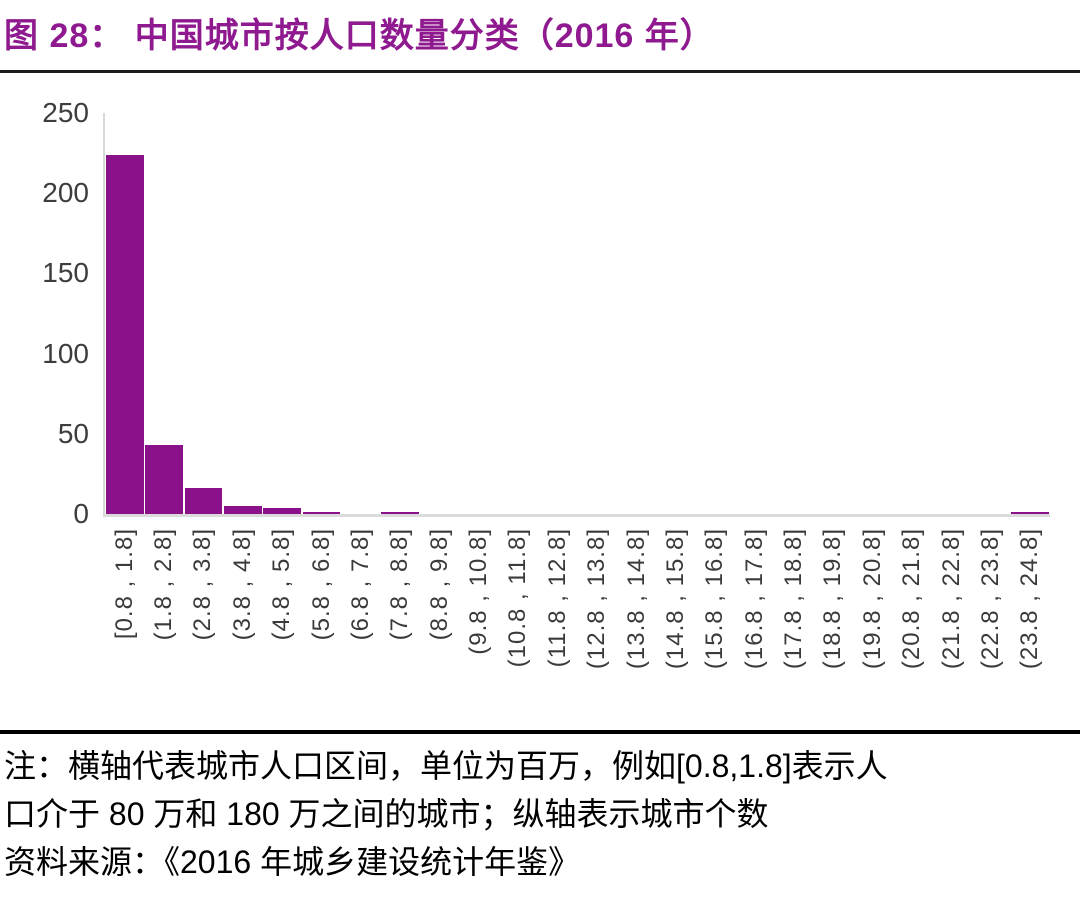  Describe the element at coordinates (479, 591) in the screenshot. I see `x-tick-label: (9.8 , 10.8]` at that location.